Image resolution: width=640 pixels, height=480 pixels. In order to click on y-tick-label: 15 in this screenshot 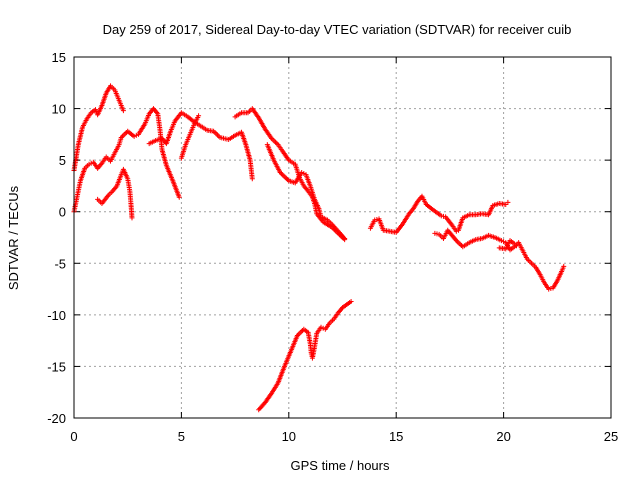, I will do `click(59, 57)`.